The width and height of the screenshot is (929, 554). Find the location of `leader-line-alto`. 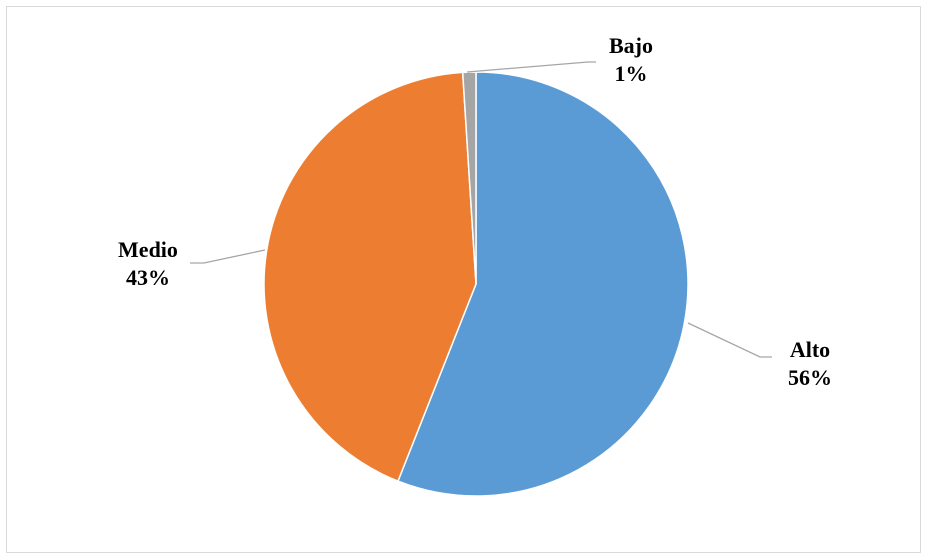

leader-line-alto is located at coordinates (729, 340).